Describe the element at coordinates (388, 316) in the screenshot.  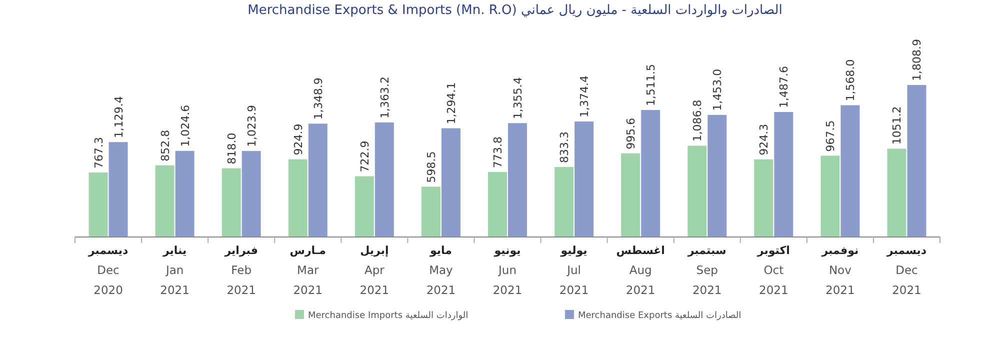
I see `legend-label: Merchandise Imports الواردات السلعية` at that location.